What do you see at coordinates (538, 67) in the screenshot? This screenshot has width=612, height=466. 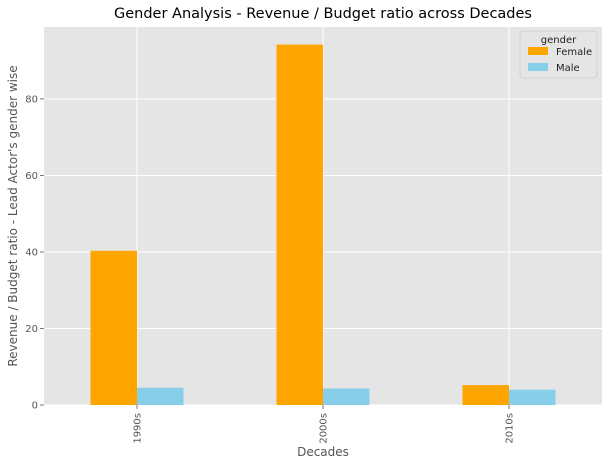 I see `legend-swatch-male` at bounding box center [538, 67].